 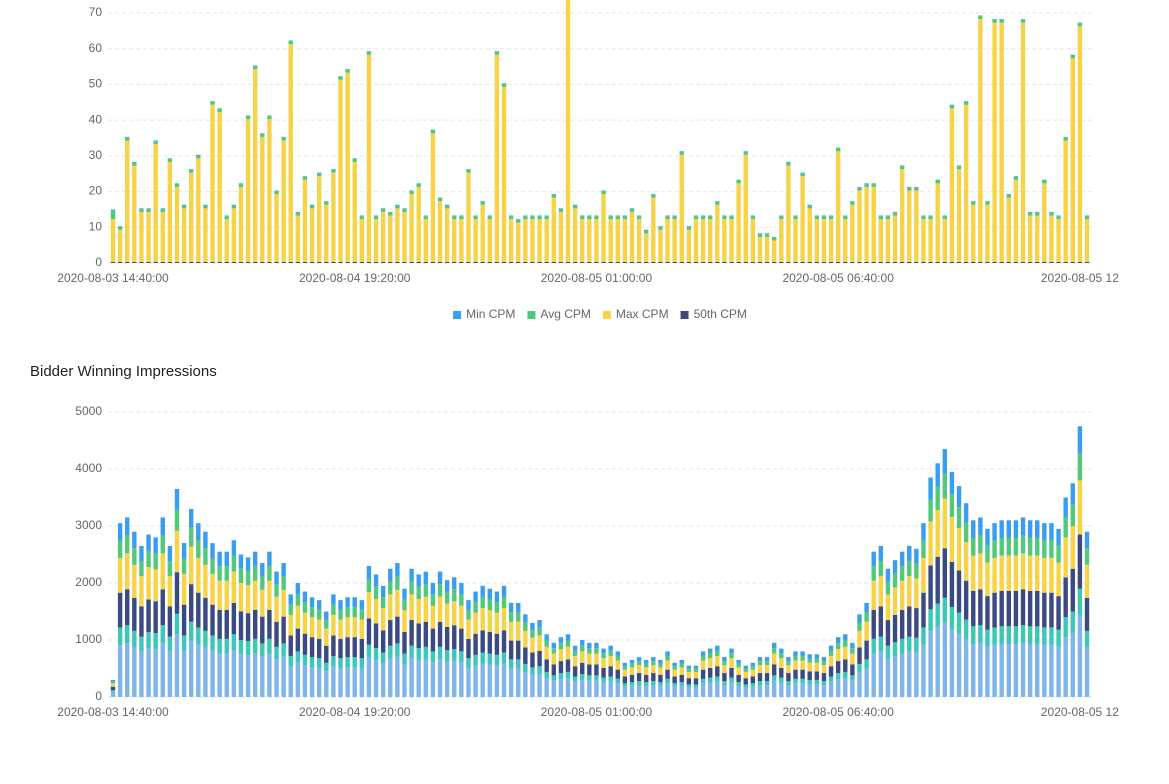 What do you see at coordinates (88, 639) in the screenshot?
I see `y-tick-label: 1000` at bounding box center [88, 639].